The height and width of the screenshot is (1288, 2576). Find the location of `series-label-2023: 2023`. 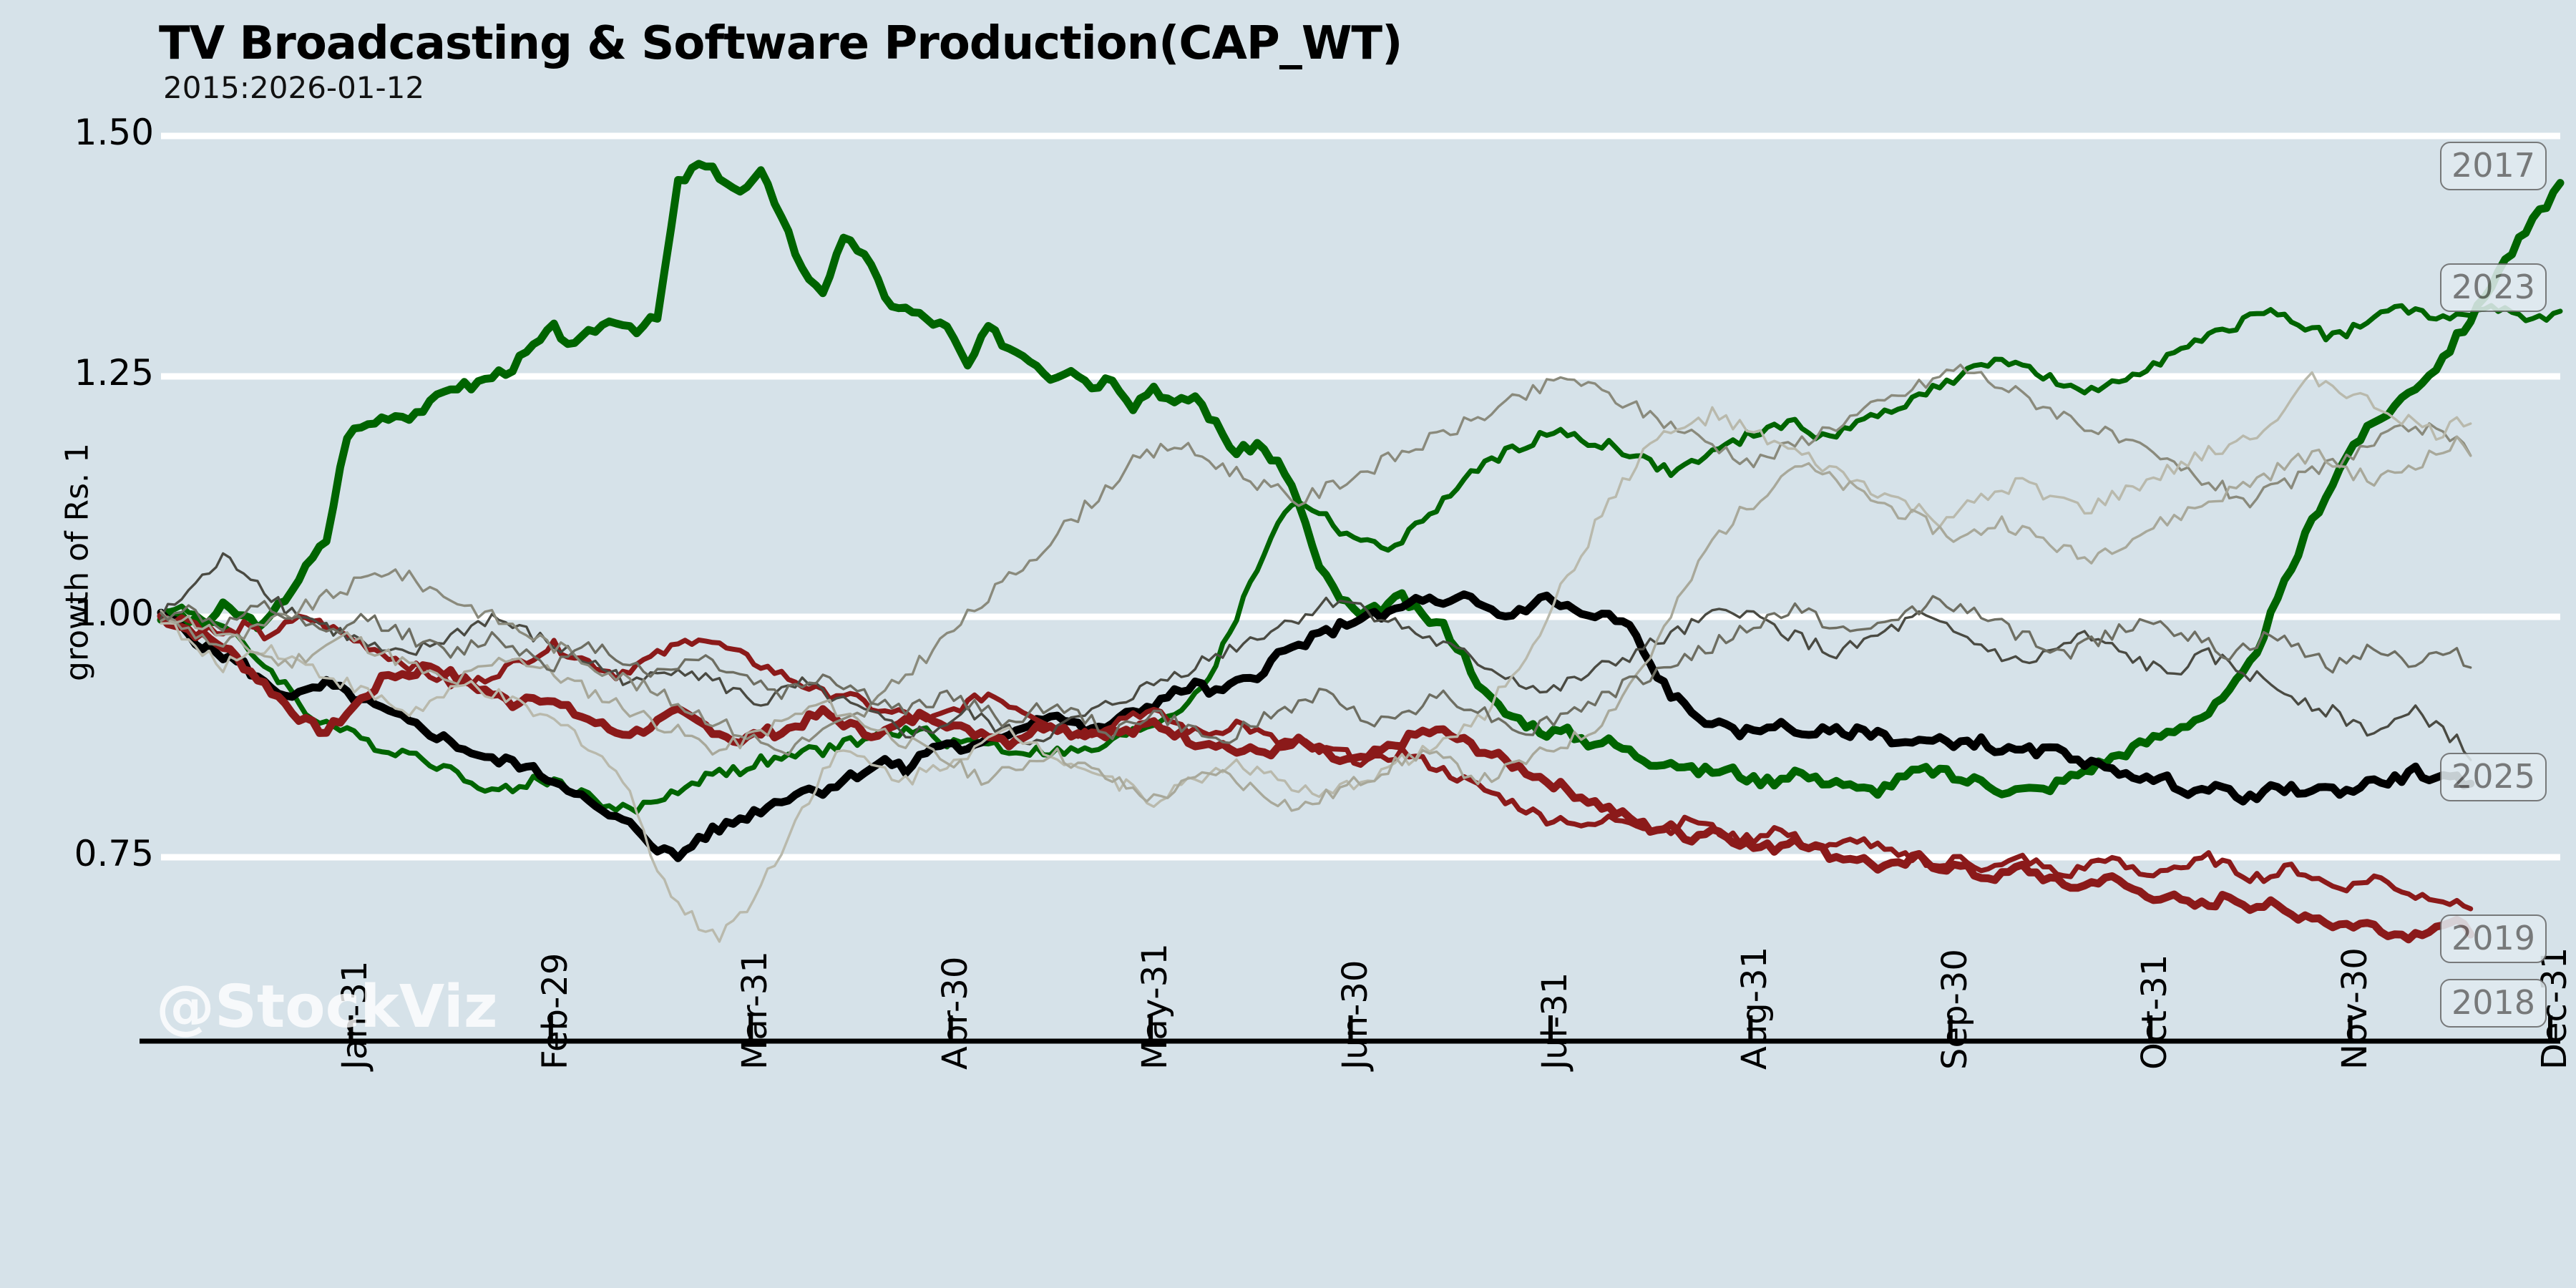

series-label-2023: 2023 is located at coordinates (2493, 287).